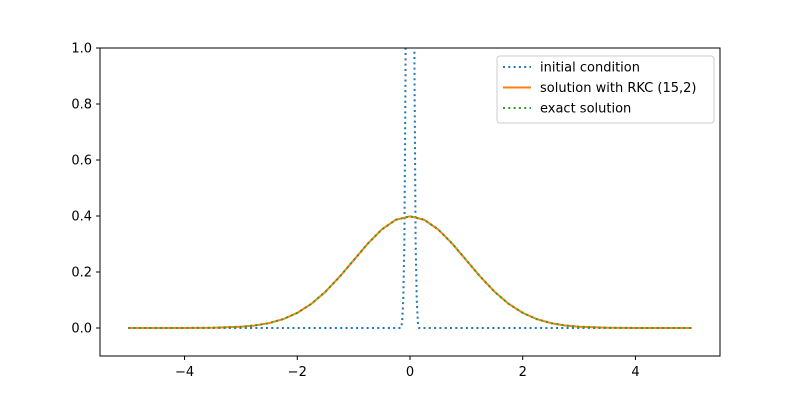 Image resolution: width=800 pixels, height=400 pixels. Describe the element at coordinates (81, 329) in the screenshot. I see `y-tick-label: 0.0` at that location.